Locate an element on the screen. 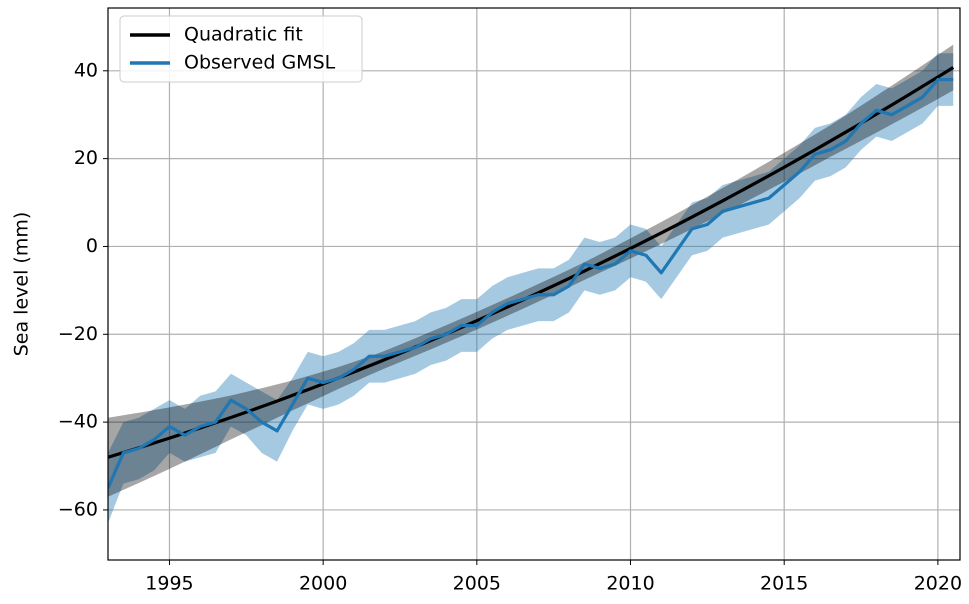 The height and width of the screenshot is (604, 969). y-tick-label: 20 is located at coordinates (86, 158).